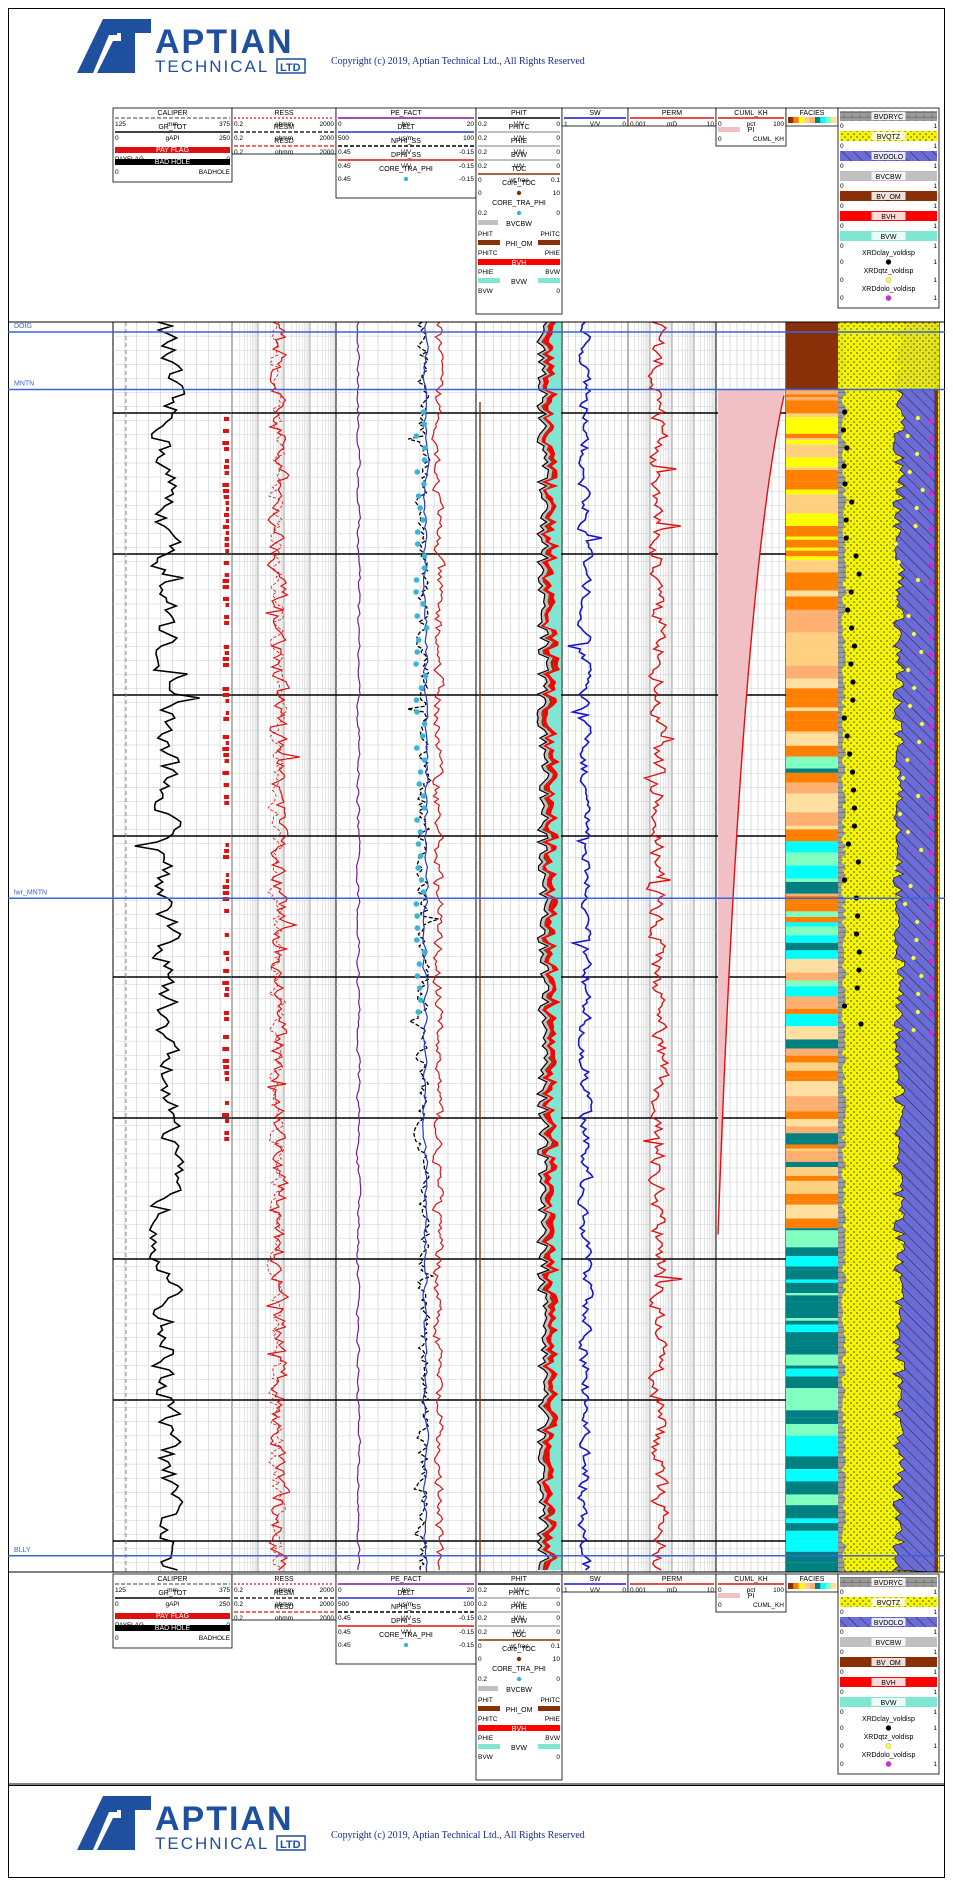  I want to click on xrdqtz-title: XRDqtz_voldisp, so click(889, 271).